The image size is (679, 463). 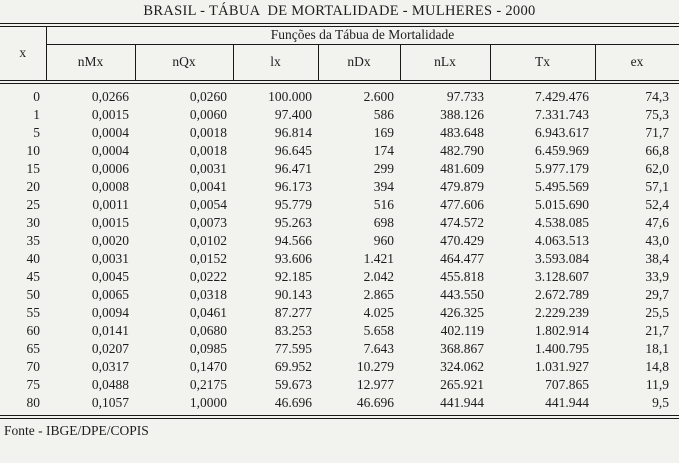 What do you see at coordinates (293, 204) in the screenshot?
I see `cell-lx: 95.779` at bounding box center [293, 204].